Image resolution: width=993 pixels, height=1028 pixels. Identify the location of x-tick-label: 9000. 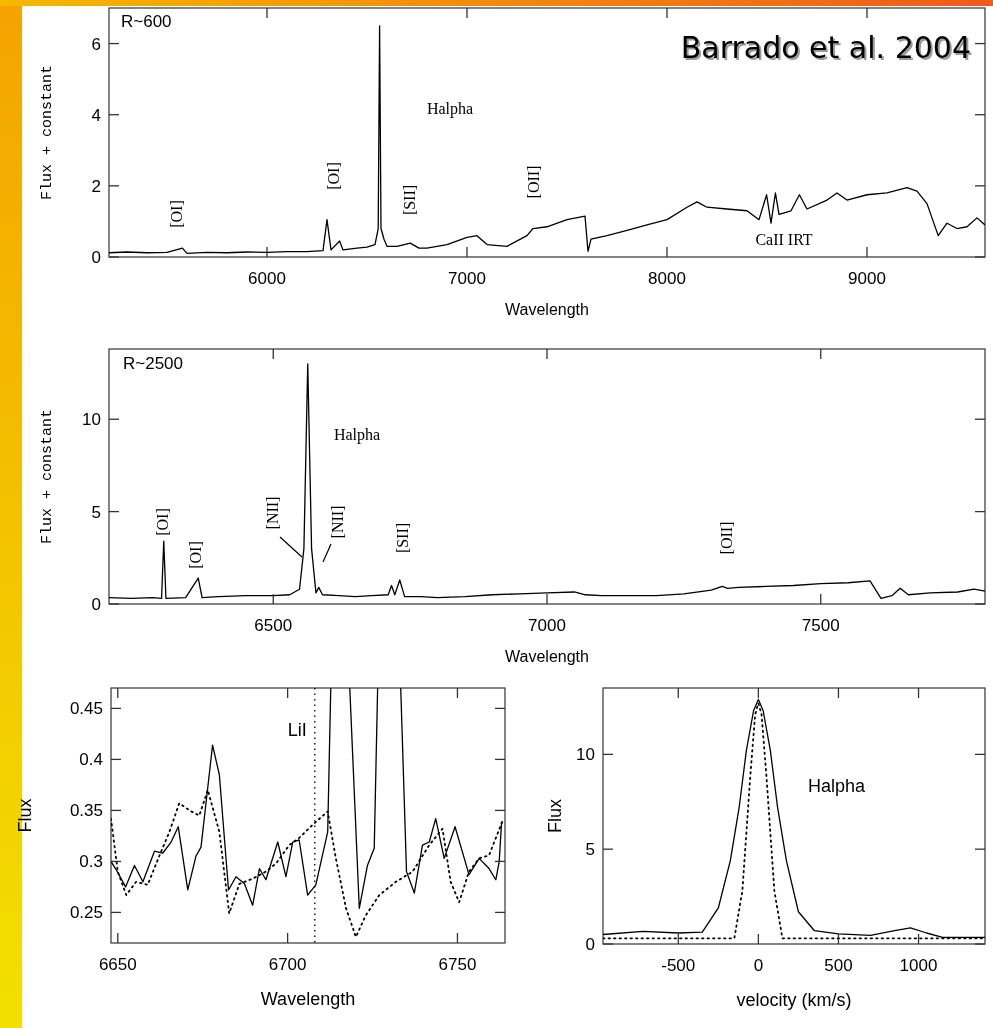
(867, 278).